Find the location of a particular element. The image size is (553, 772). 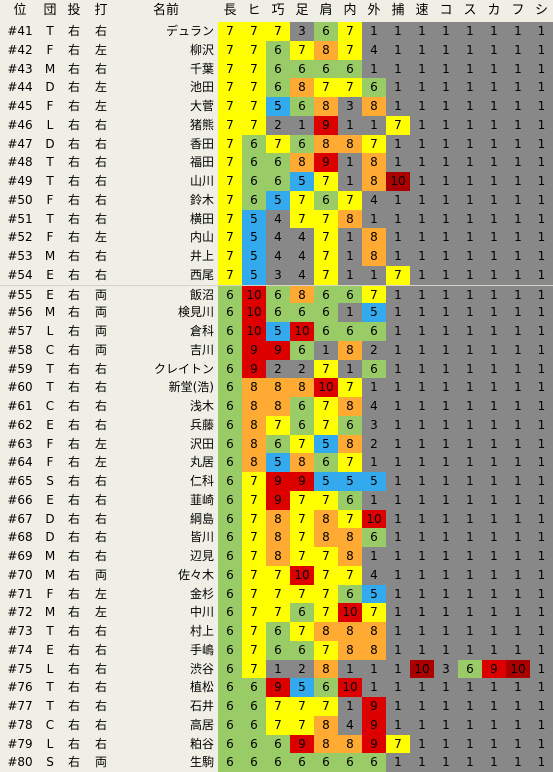

player-bats: 左 is located at coordinates (100, 612).